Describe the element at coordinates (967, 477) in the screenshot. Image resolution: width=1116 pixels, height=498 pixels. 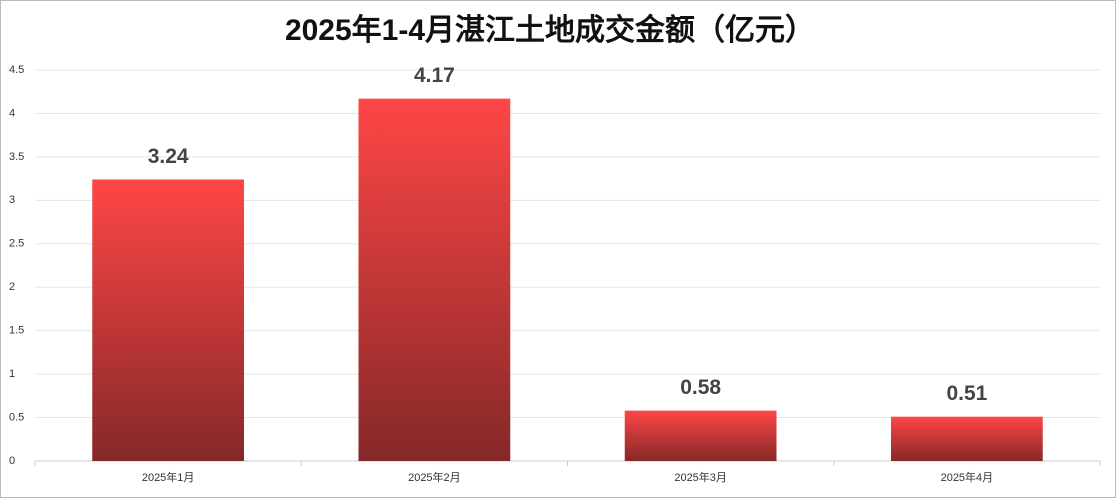
I see `x-tick-label: 2025年4月` at that location.